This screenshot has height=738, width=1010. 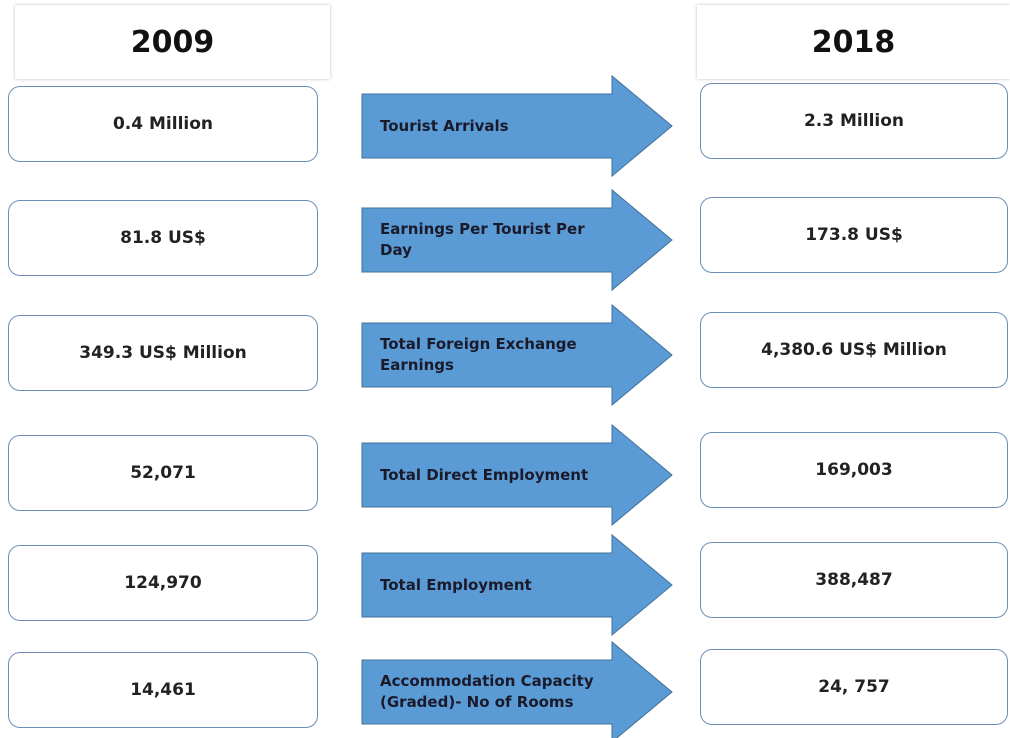 I want to click on value-2009: 0.4 Million, so click(x=163, y=124).